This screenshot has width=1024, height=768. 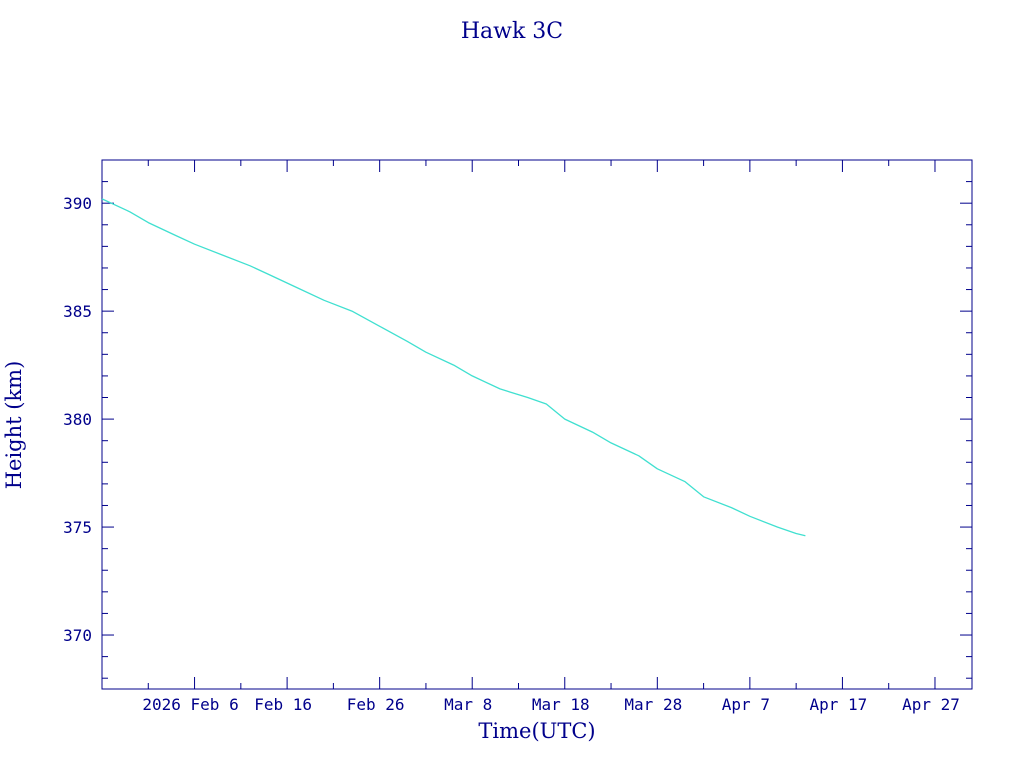 What do you see at coordinates (653, 704) in the screenshot?
I see `x-tick-label: Mar 28` at bounding box center [653, 704].